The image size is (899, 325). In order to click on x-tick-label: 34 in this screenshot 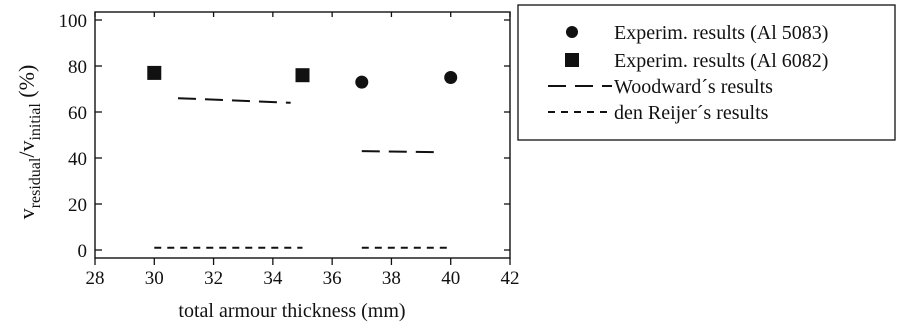, I will do `click(273, 278)`.